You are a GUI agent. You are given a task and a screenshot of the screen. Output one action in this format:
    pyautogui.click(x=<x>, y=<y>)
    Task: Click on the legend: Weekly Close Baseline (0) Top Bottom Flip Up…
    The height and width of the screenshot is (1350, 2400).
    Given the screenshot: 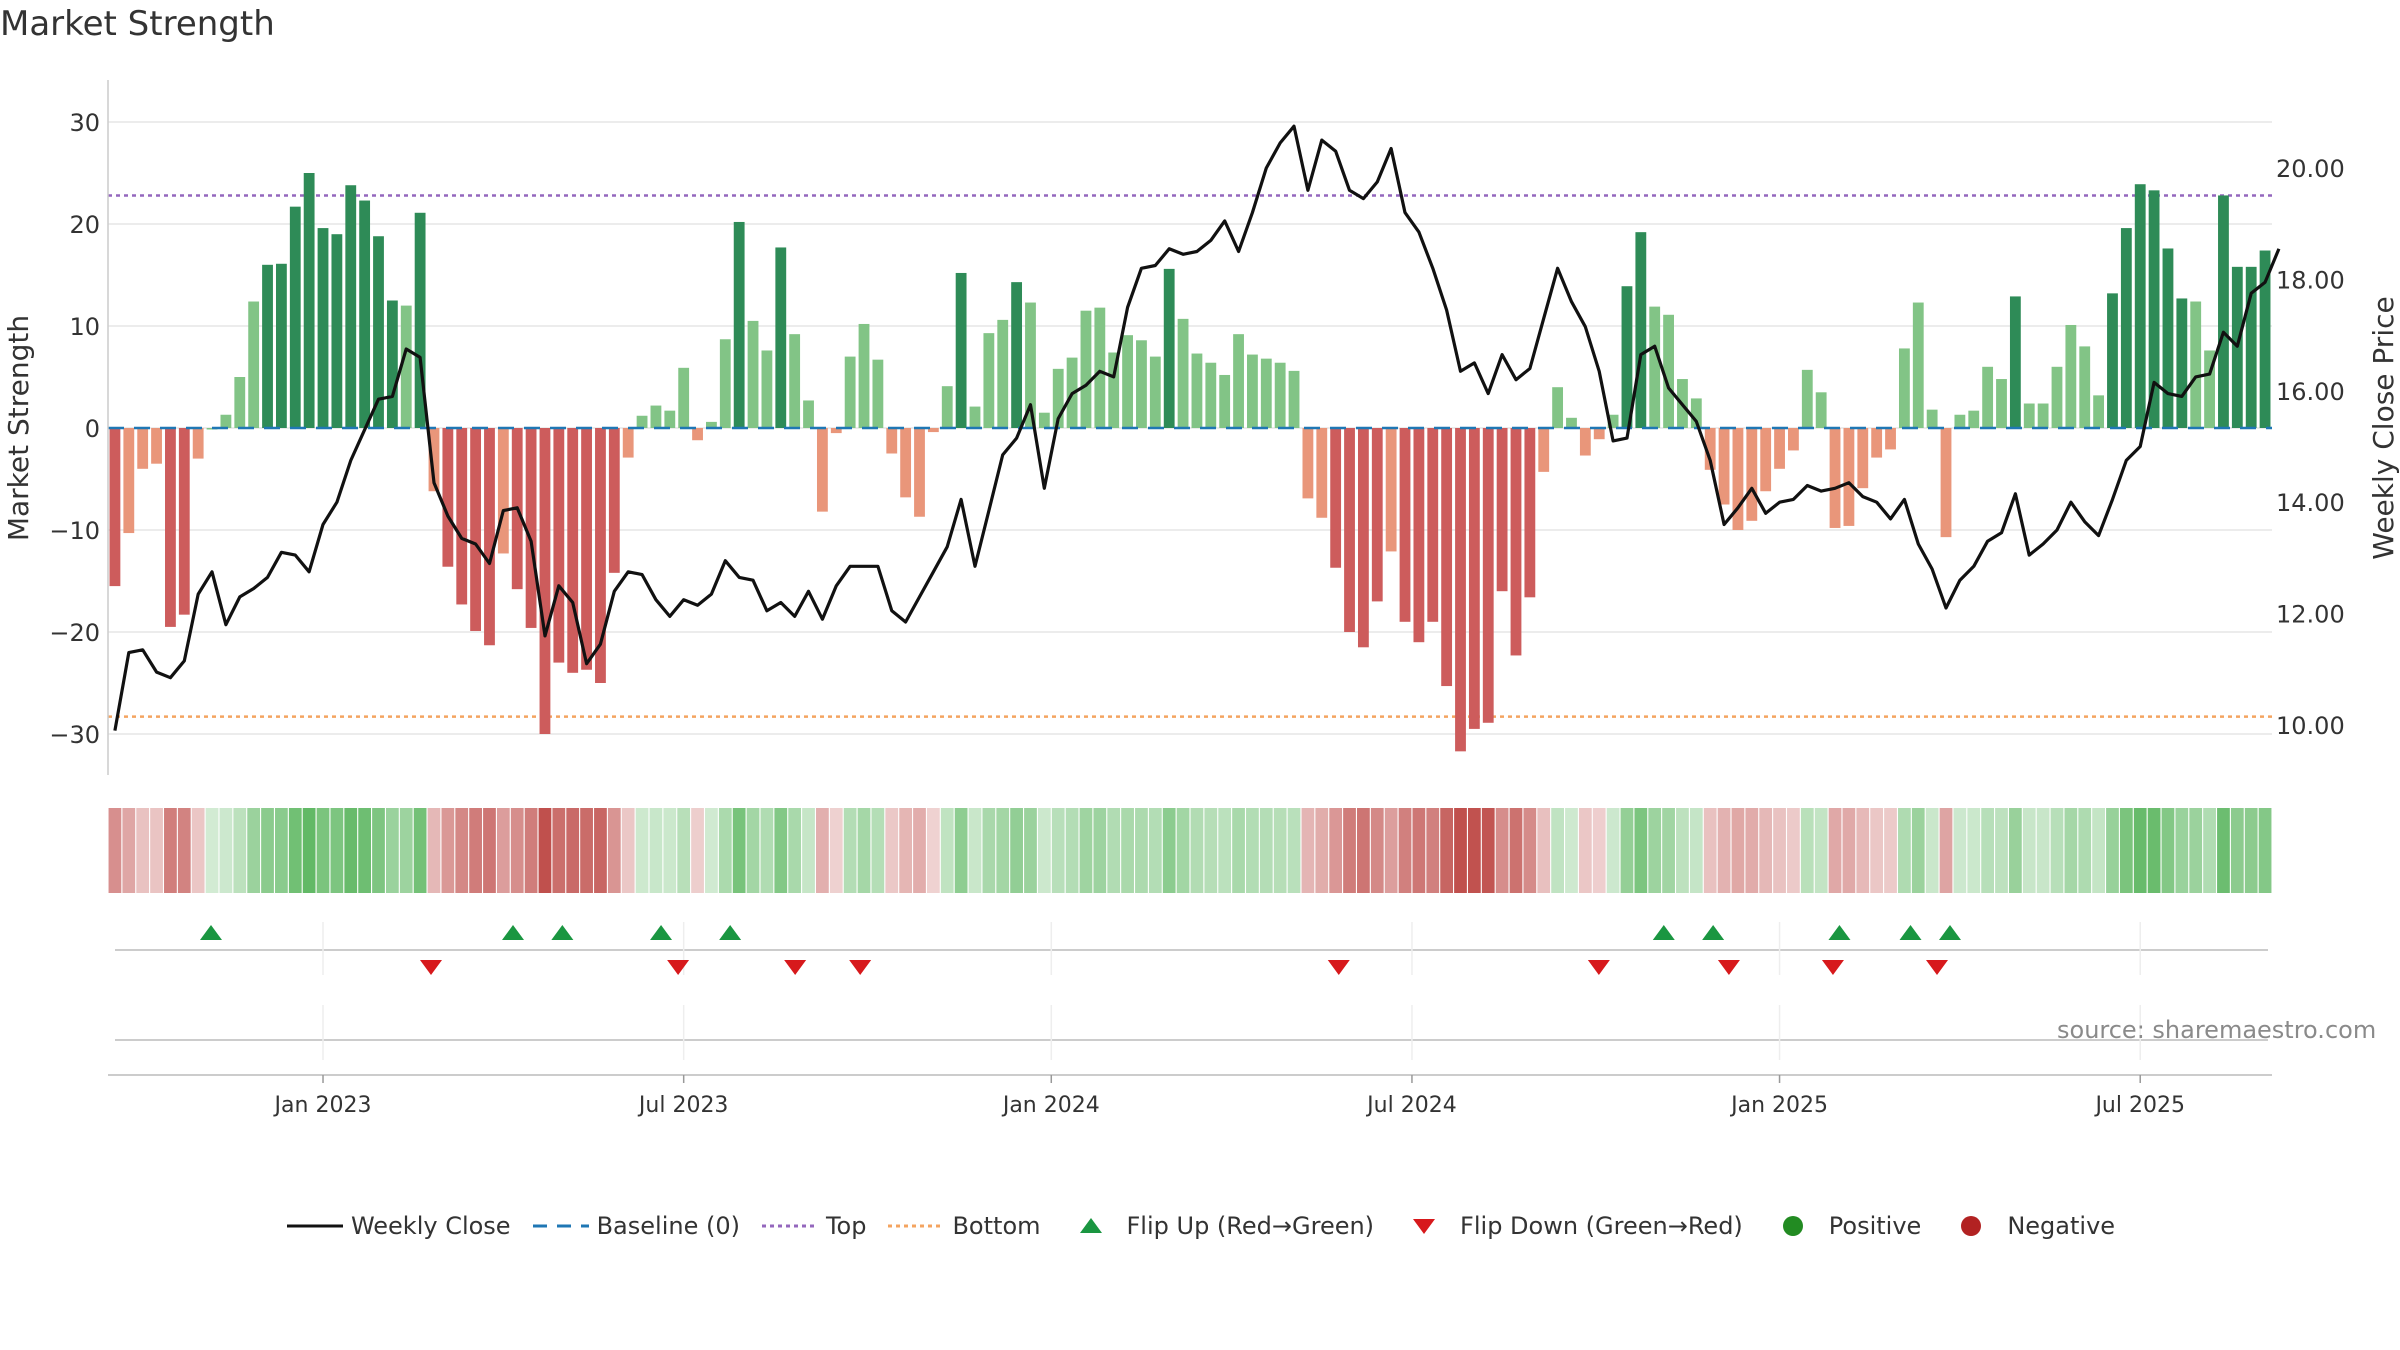 What is the action you would take?
    pyautogui.click(x=1200, y=1226)
    